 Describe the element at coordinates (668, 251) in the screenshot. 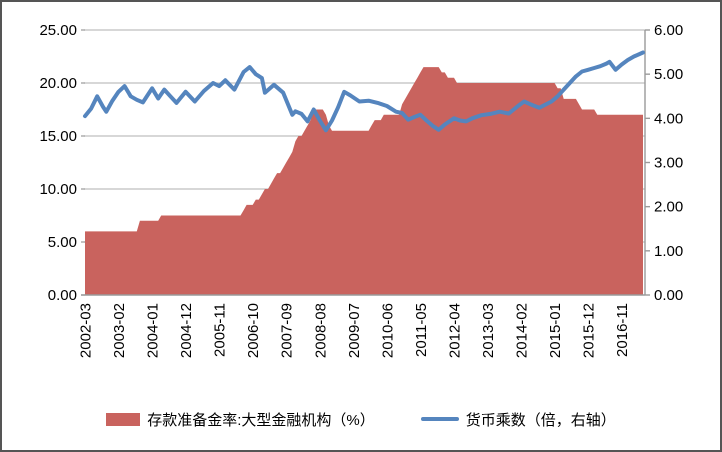

I see `y-axis-tick-label-right: 1.00` at that location.